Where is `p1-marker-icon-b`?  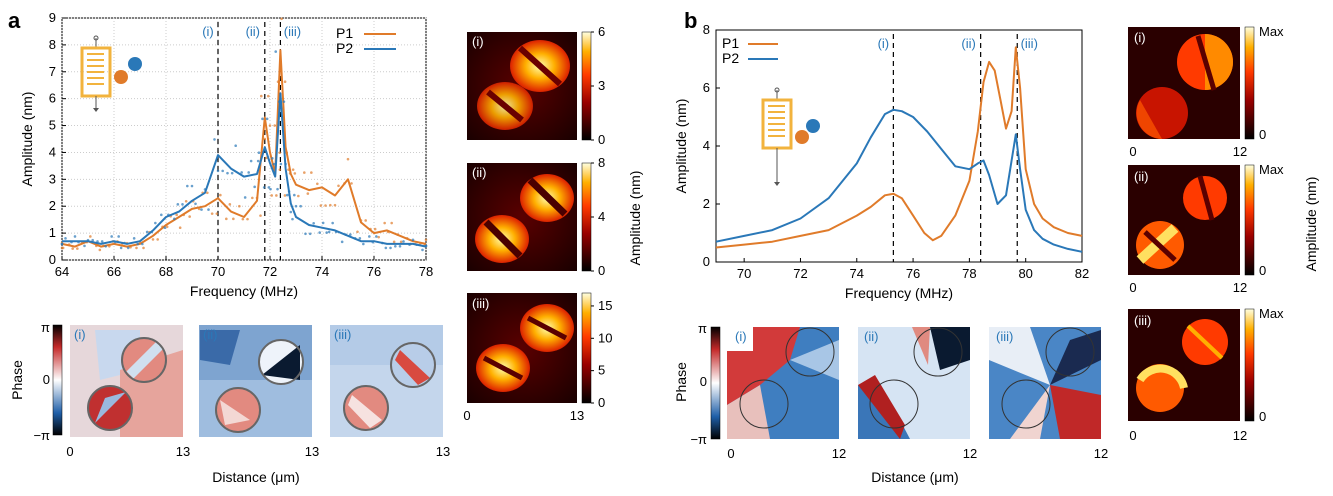 p1-marker-icon-b is located at coordinates (802, 137).